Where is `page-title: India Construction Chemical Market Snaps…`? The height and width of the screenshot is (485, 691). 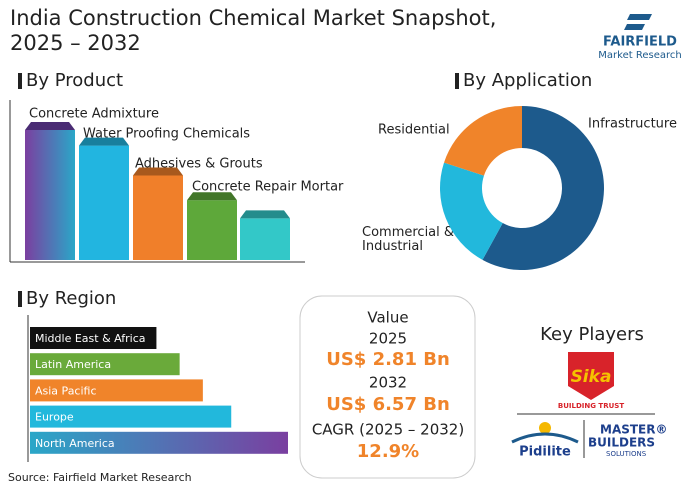
page-title: India Construction Chemical Market Snaps… is located at coordinates (253, 30).